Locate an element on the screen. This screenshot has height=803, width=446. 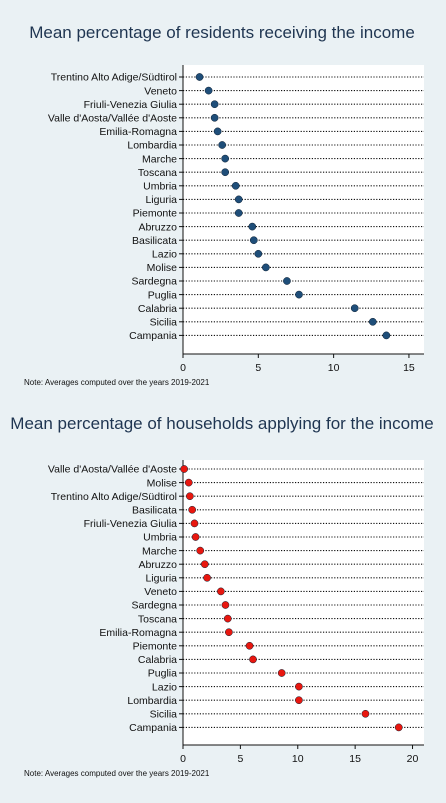
x-tick-label: 20 is located at coordinates (413, 759).